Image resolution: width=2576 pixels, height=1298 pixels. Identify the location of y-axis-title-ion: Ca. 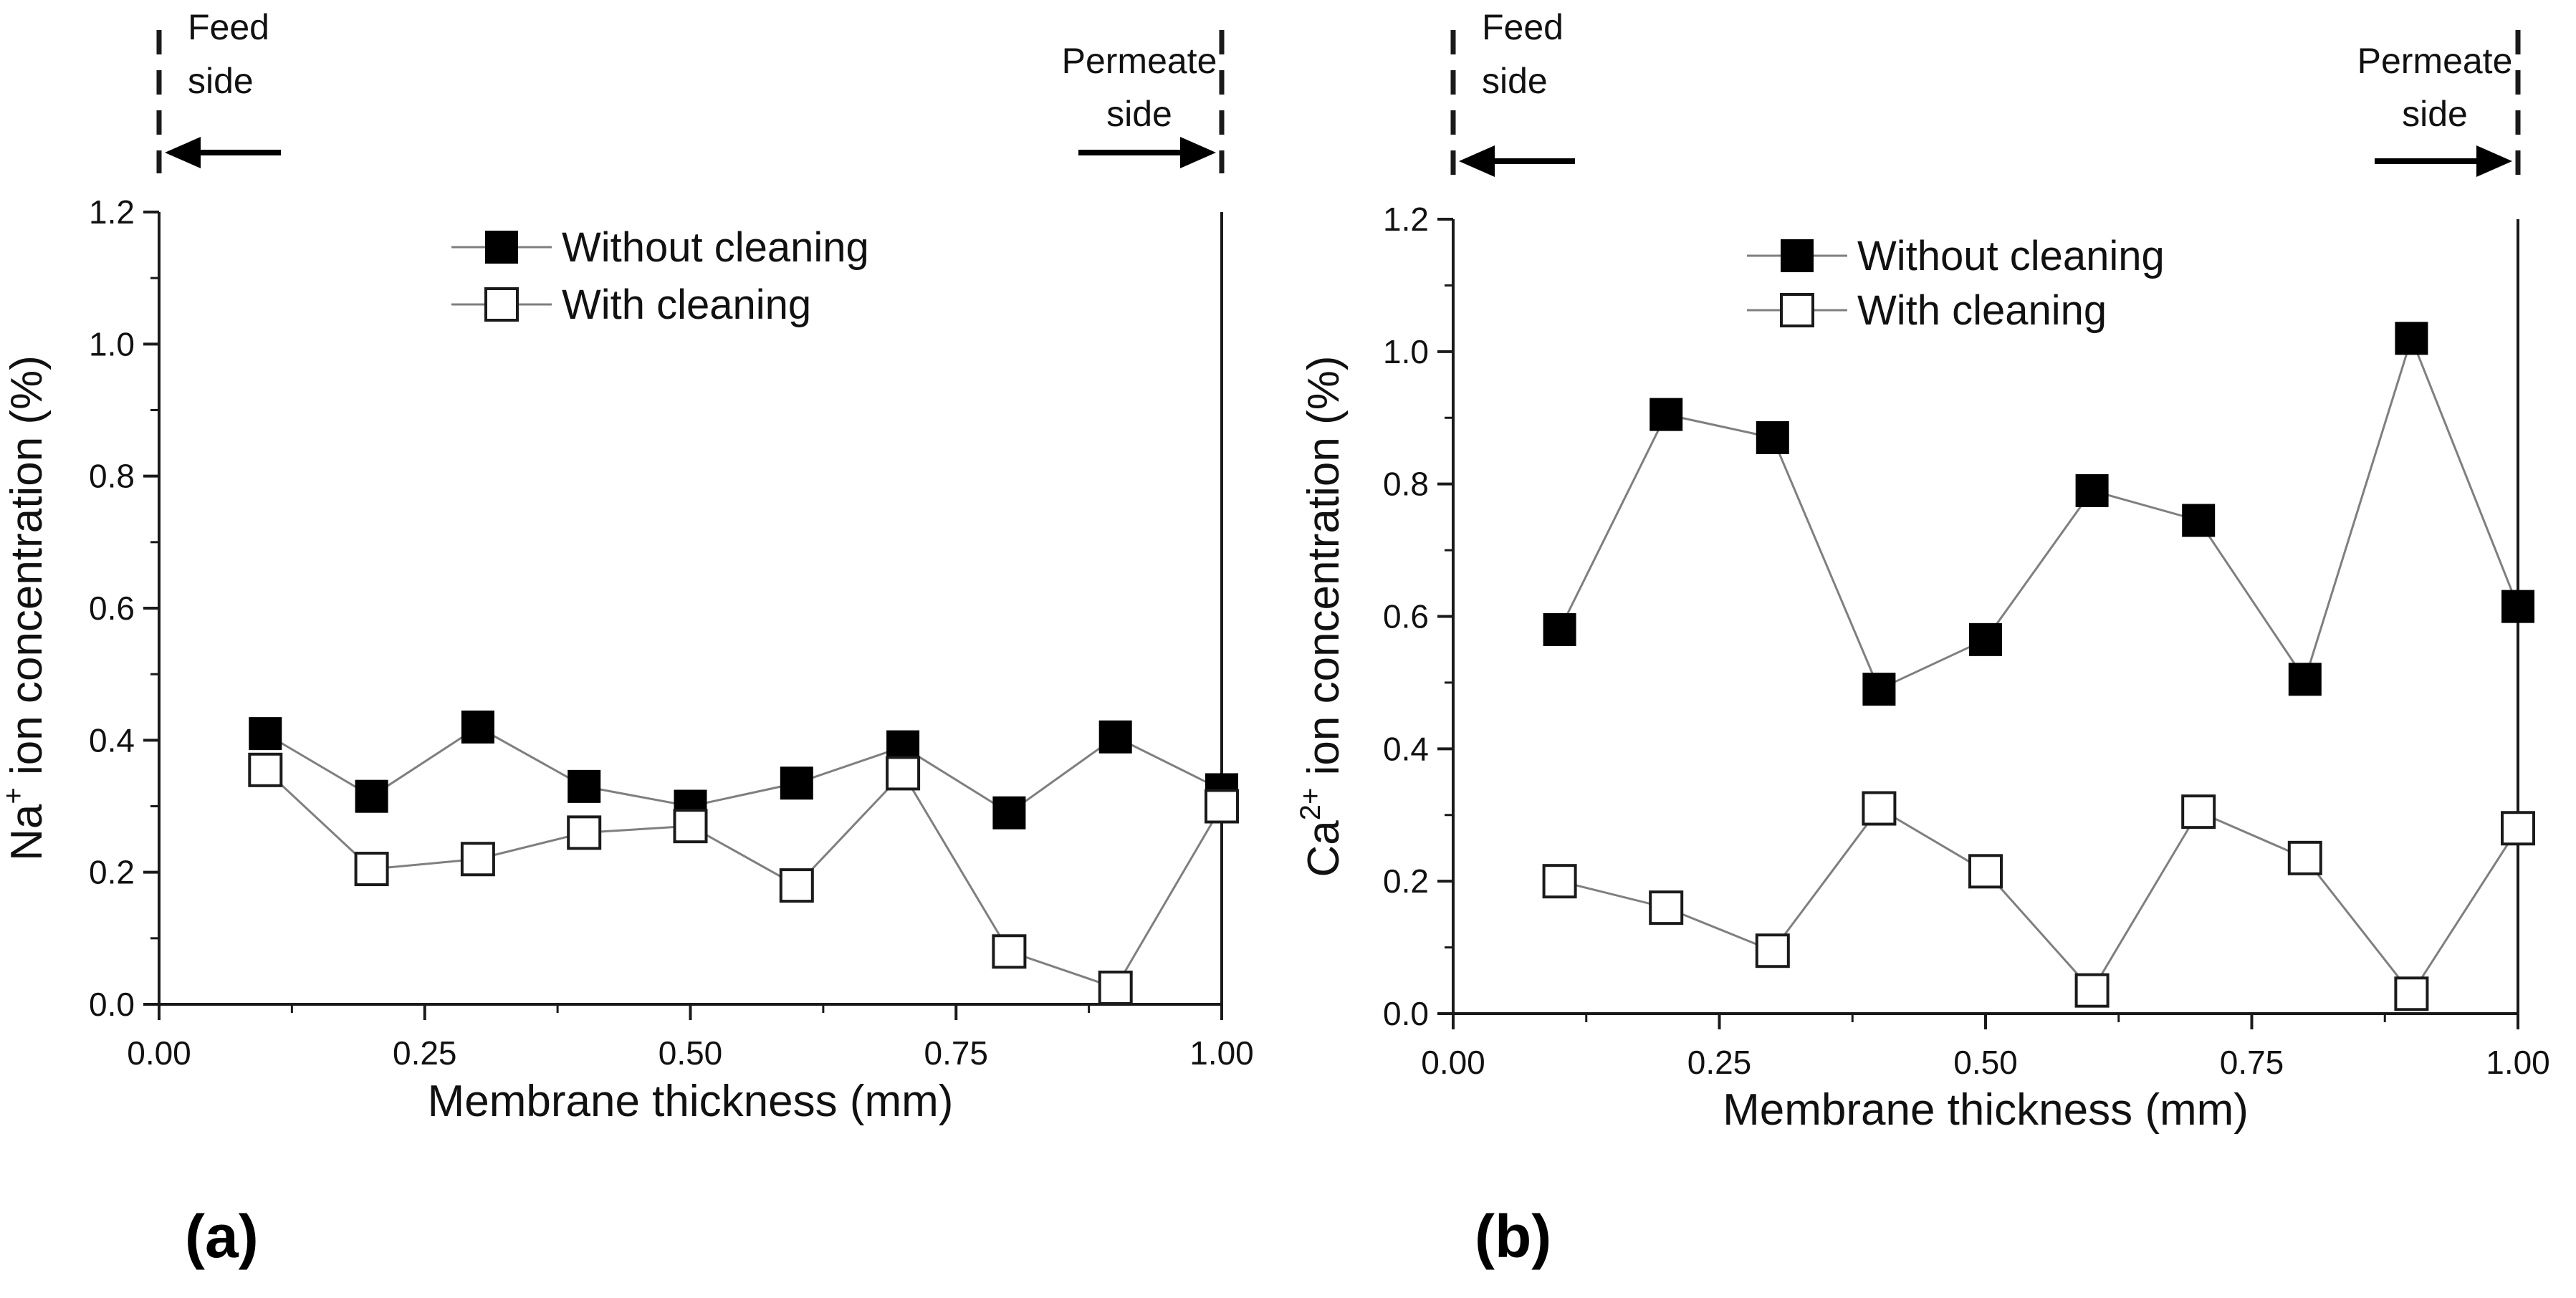
(1324, 849).